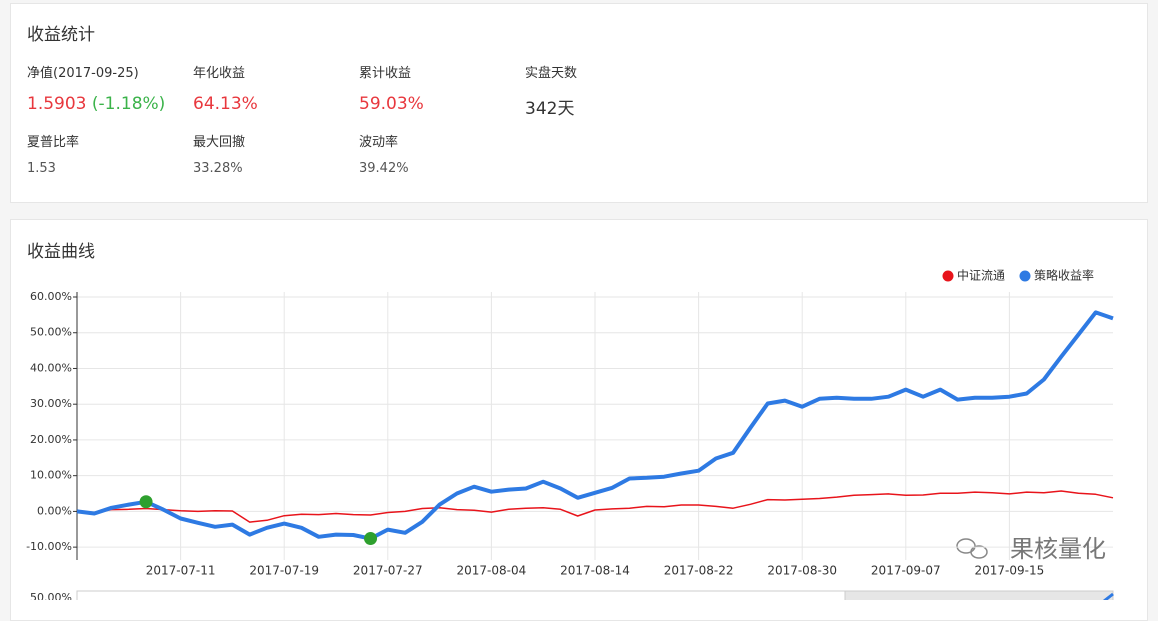 The image size is (1158, 621). Describe the element at coordinates (51, 403) in the screenshot. I see `y-tick-label: 30.00%` at that location.